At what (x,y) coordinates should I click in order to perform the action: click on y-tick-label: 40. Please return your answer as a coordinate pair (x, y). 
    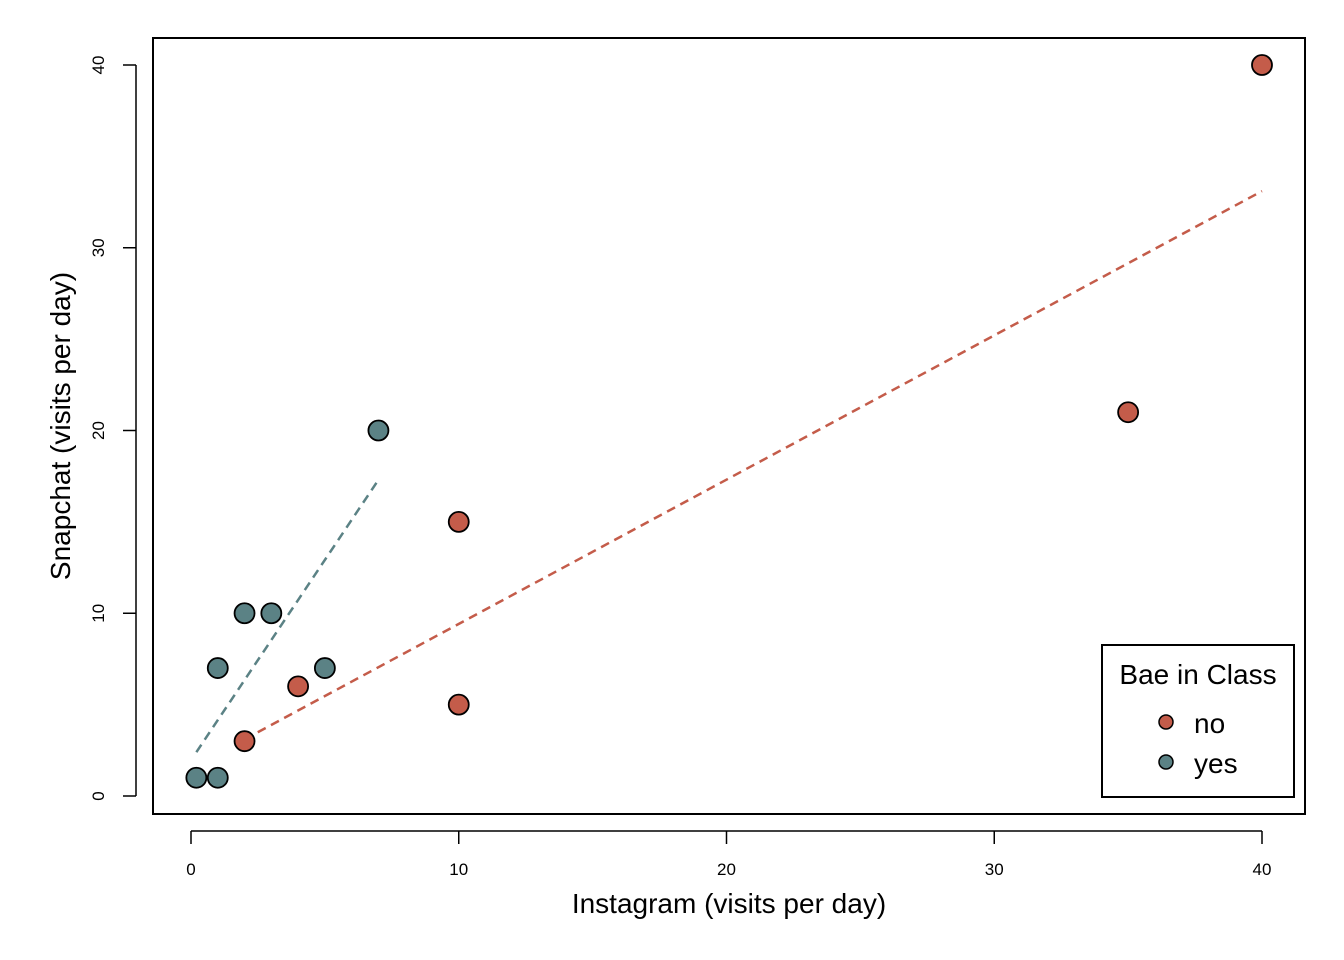
    Looking at the image, I should click on (98, 65).